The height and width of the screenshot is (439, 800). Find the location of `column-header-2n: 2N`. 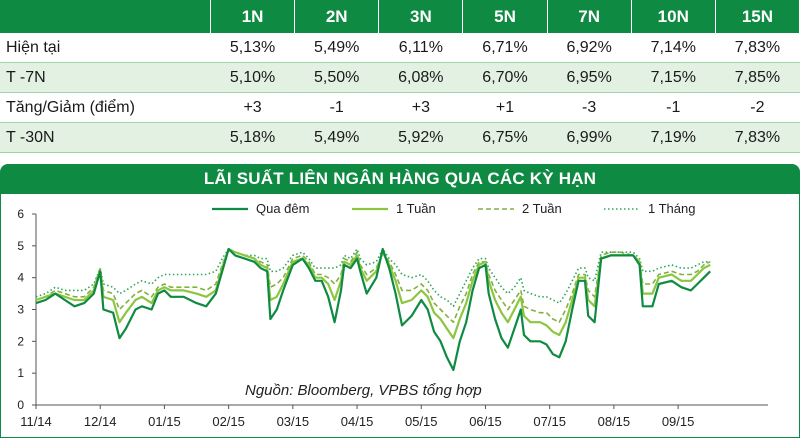

column-header-2n: 2N is located at coordinates (337, 16).